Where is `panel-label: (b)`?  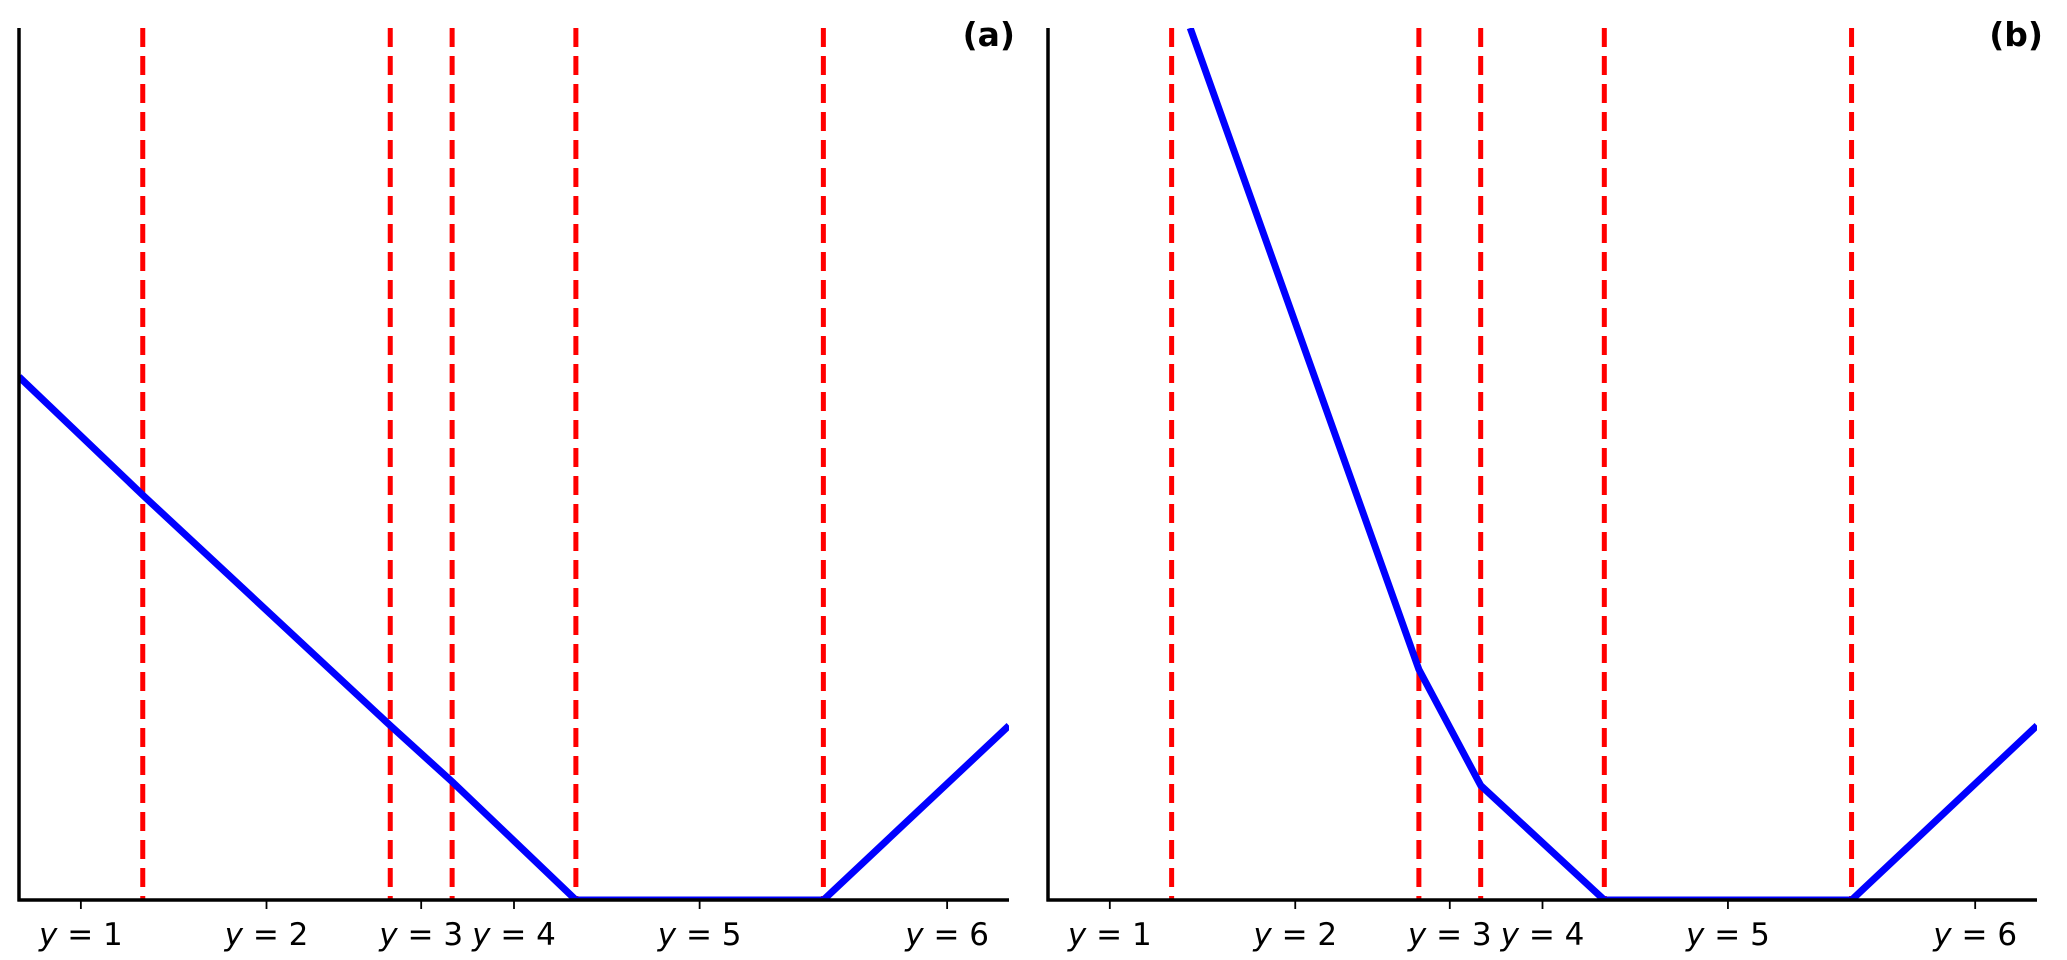
panel-label: (b) is located at coordinates (2016, 34).